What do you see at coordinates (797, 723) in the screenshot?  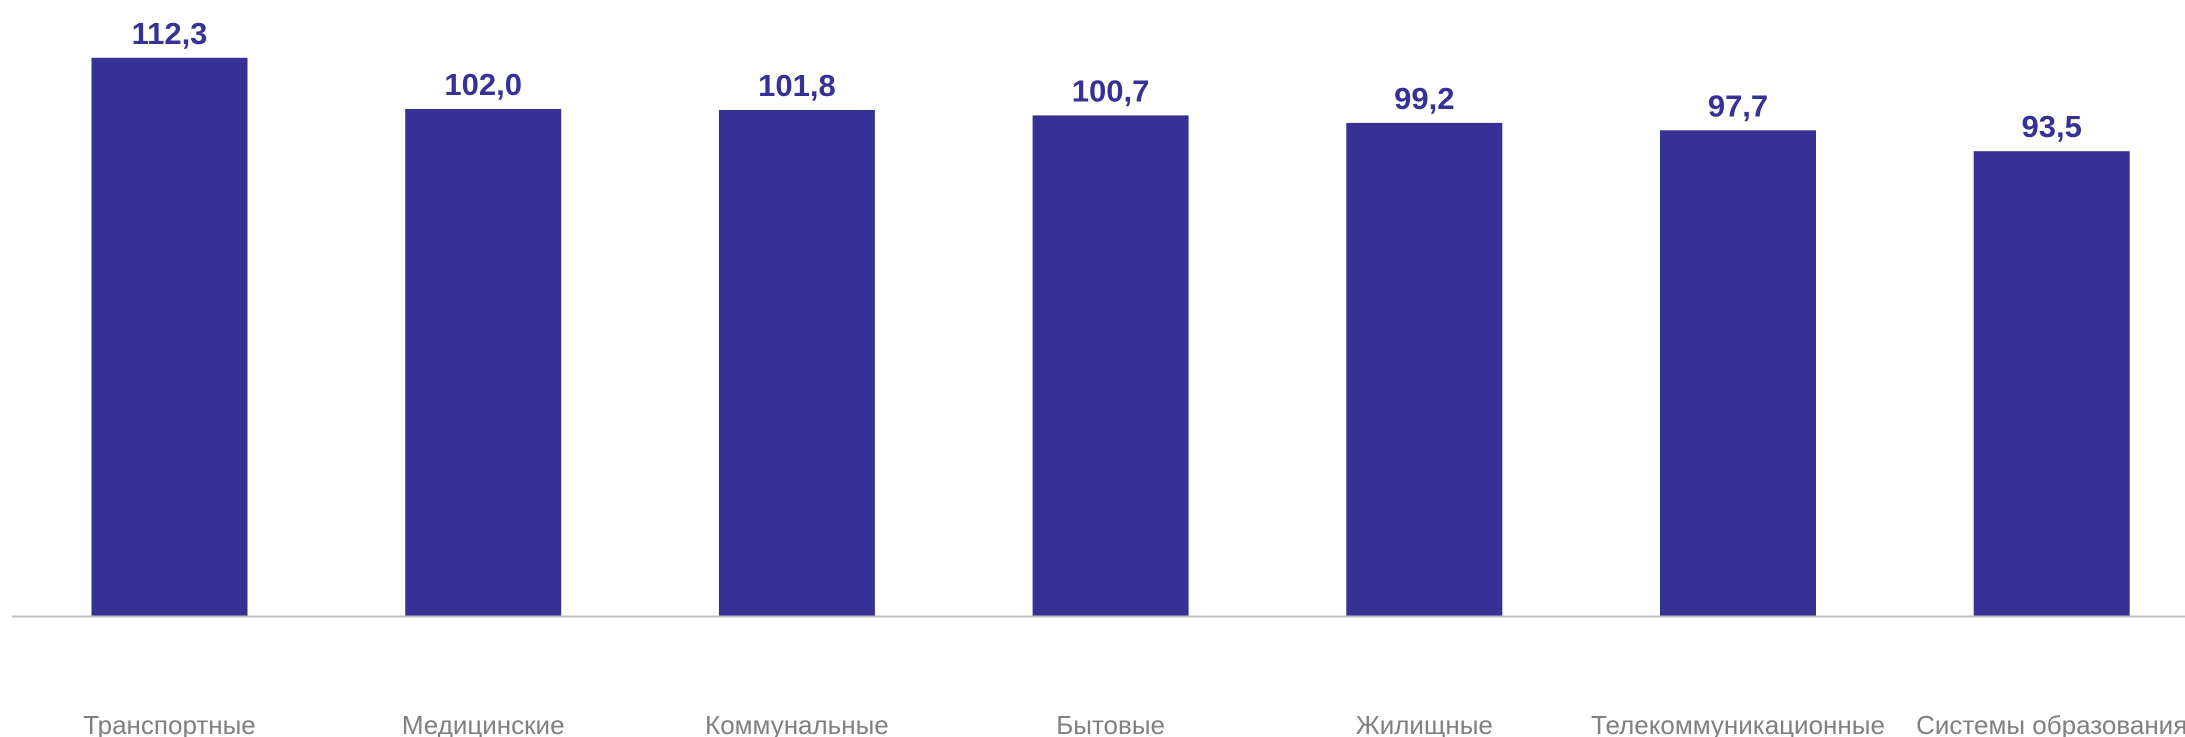 I see `category-label-3: Коммунальные` at bounding box center [797, 723].